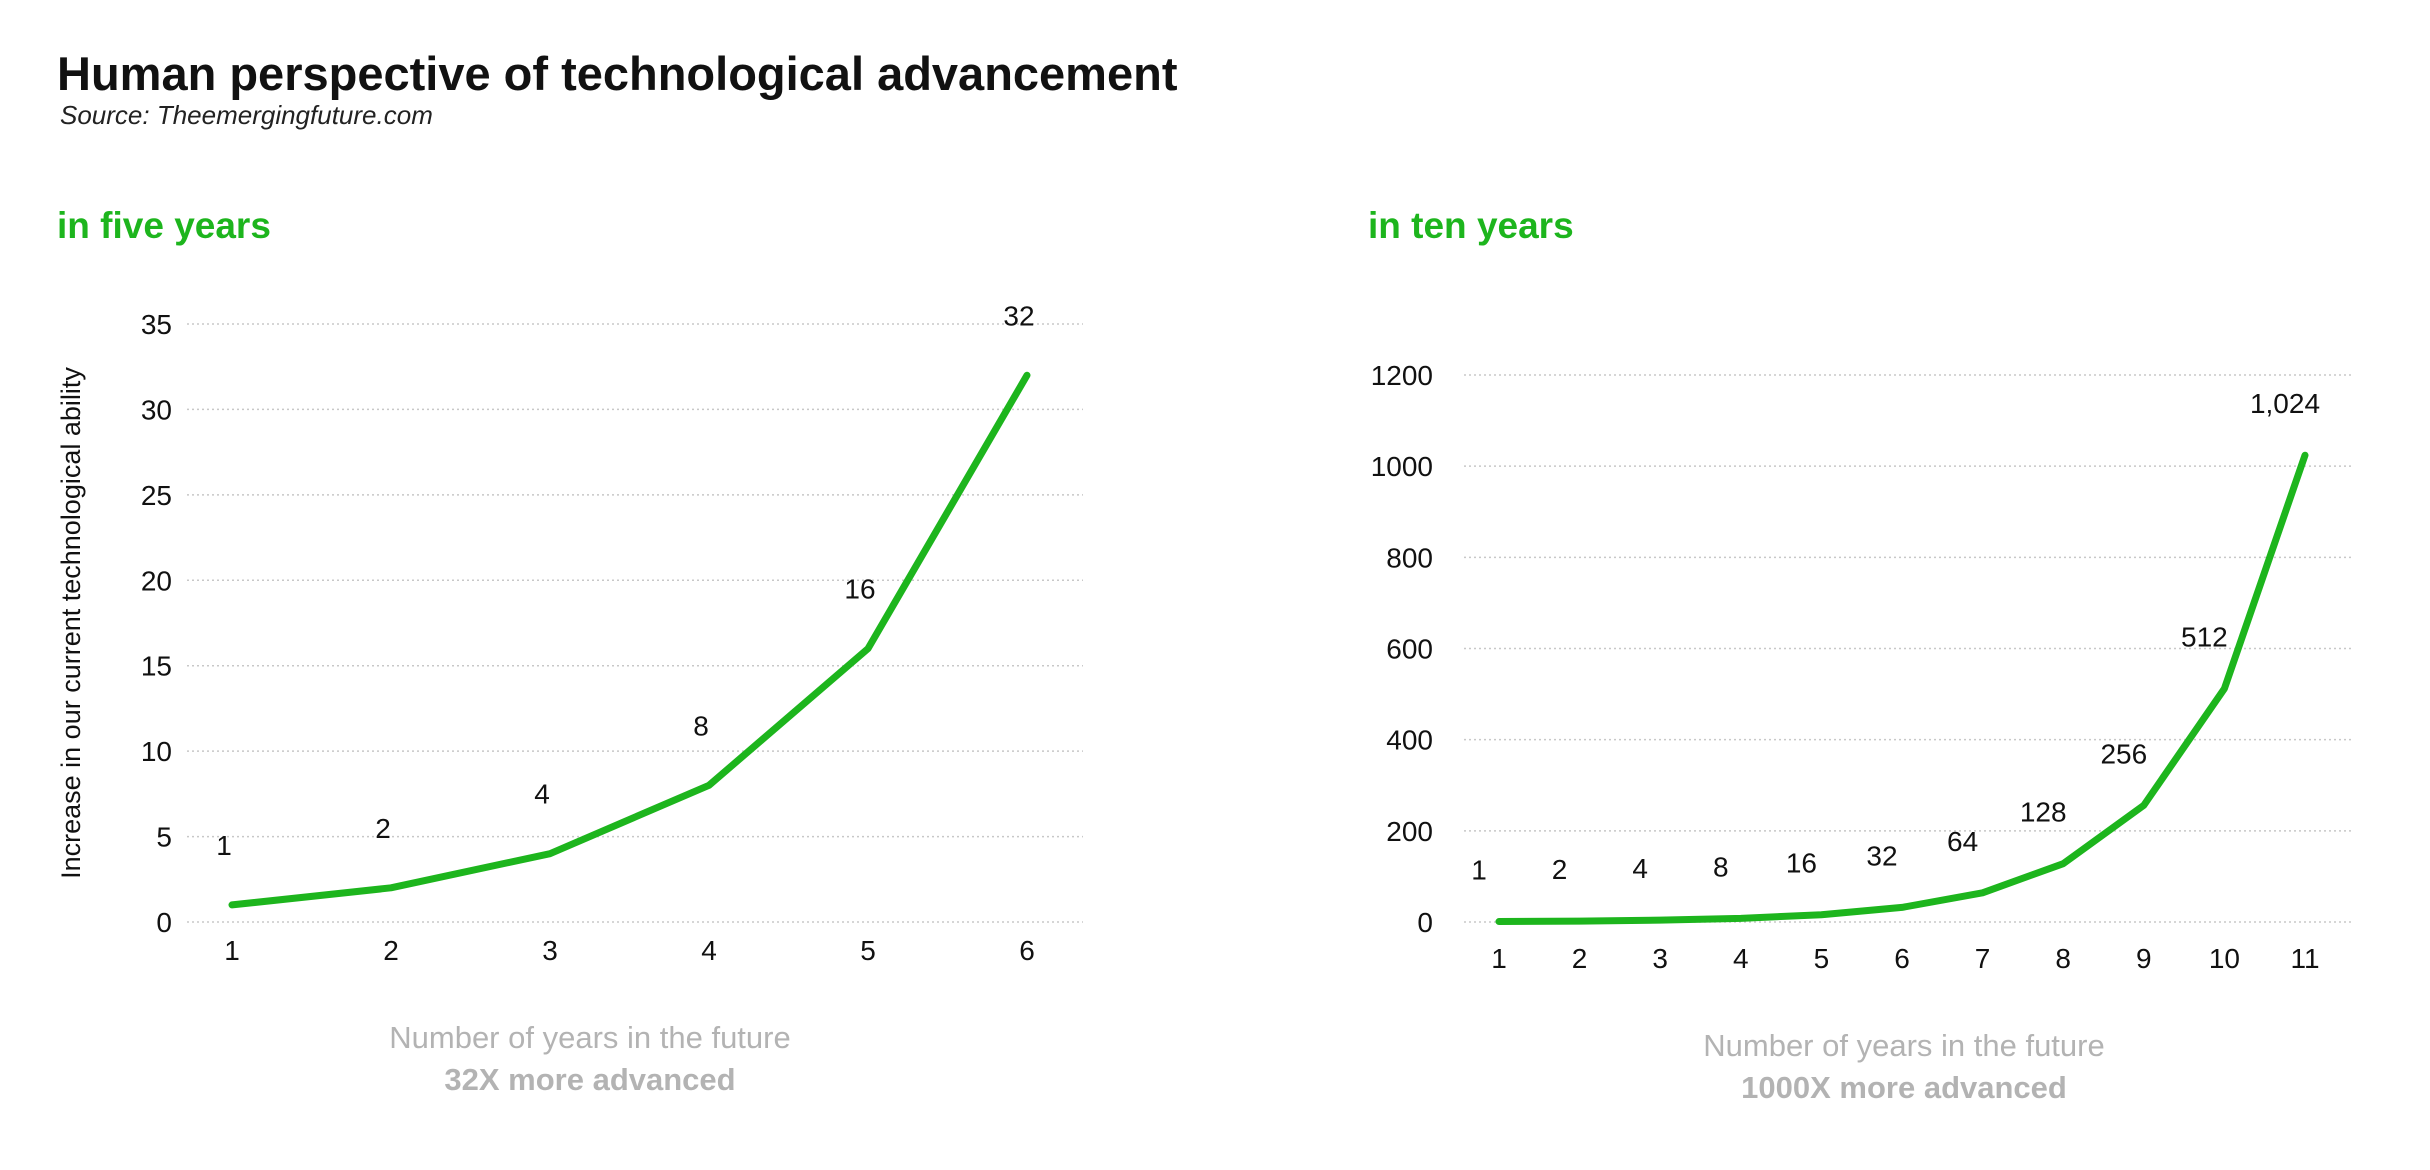  What do you see at coordinates (1471, 225) in the screenshot?
I see `chart-title: in ten years` at bounding box center [1471, 225].